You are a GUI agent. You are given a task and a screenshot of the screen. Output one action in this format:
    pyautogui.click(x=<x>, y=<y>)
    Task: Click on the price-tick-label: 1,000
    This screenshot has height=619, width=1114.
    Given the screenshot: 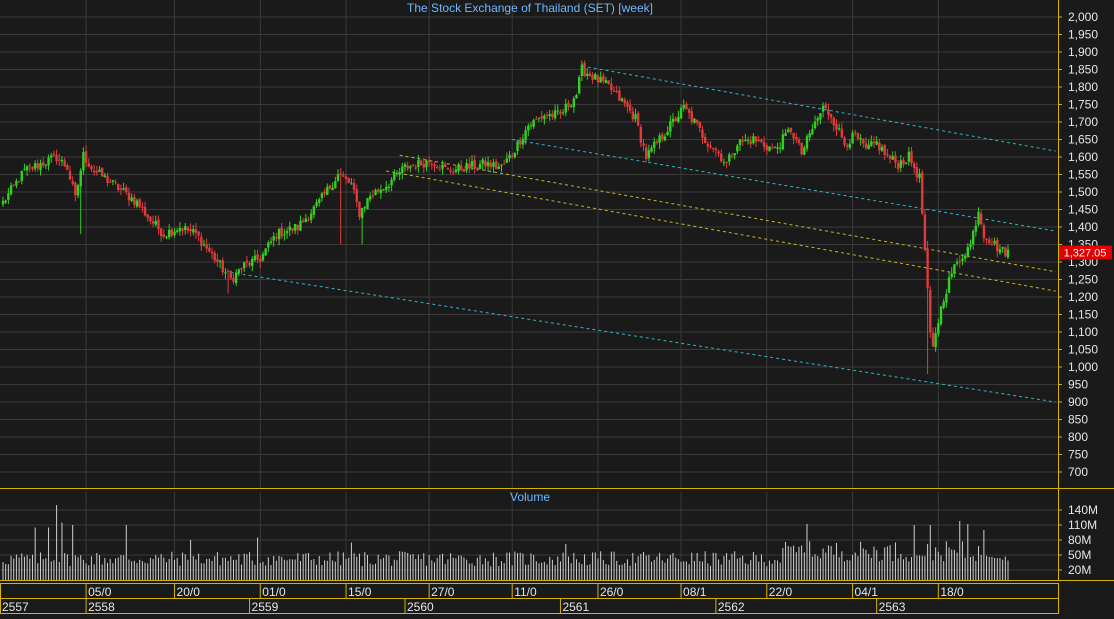 What is the action you would take?
    pyautogui.click(x=1083, y=367)
    